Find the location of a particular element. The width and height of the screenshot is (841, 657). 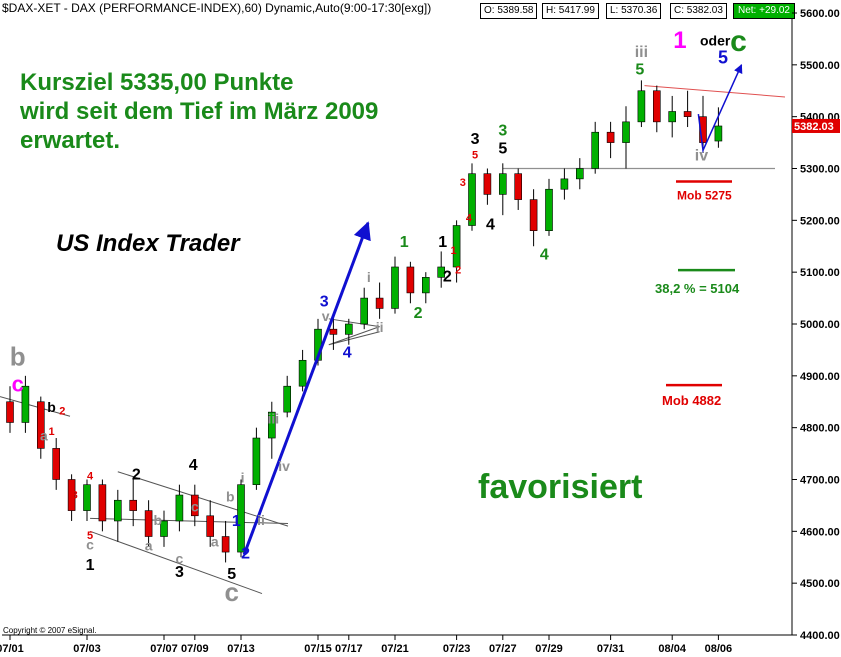

triangle-pattern is located at coordinates (354, 332).